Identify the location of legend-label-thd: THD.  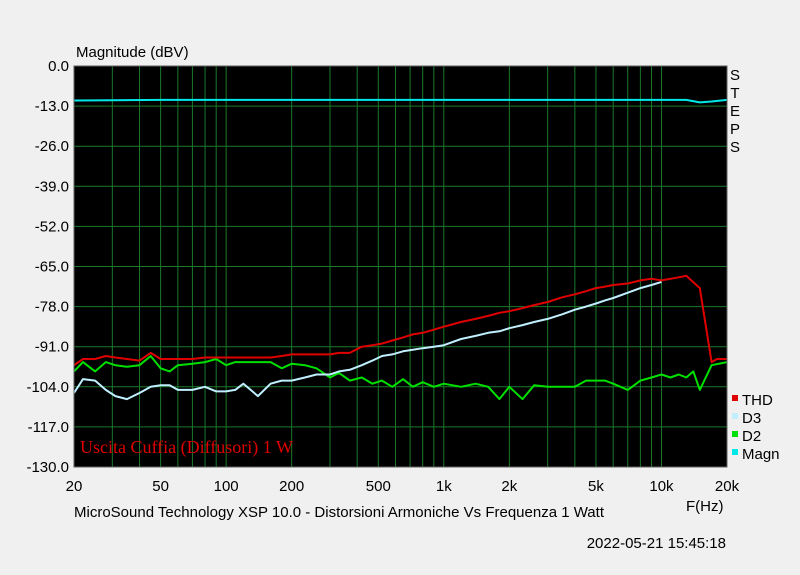
(757, 400).